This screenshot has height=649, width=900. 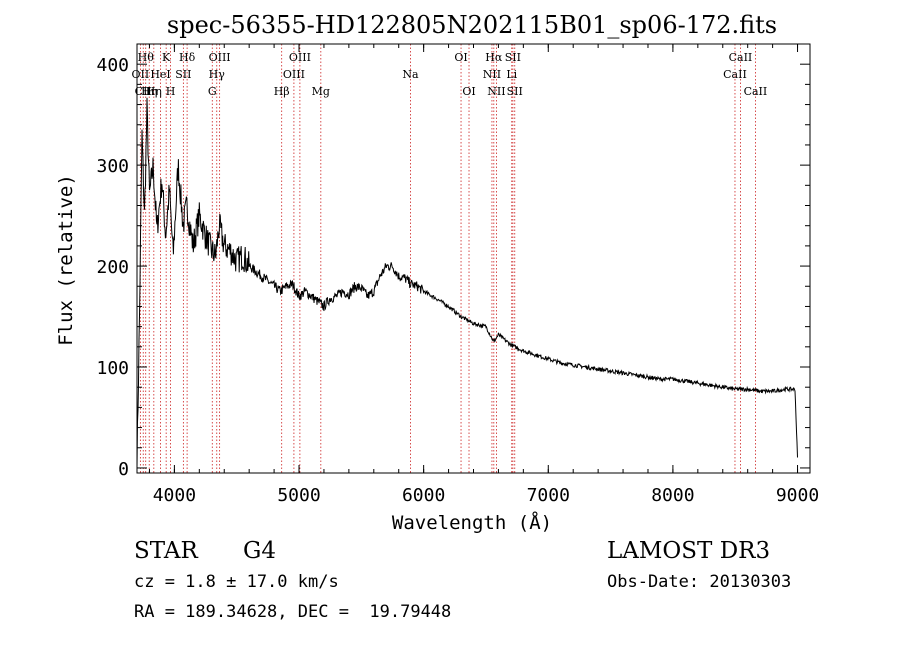 I want to click on y-axis-label: Flux (relative), so click(x=66, y=260).